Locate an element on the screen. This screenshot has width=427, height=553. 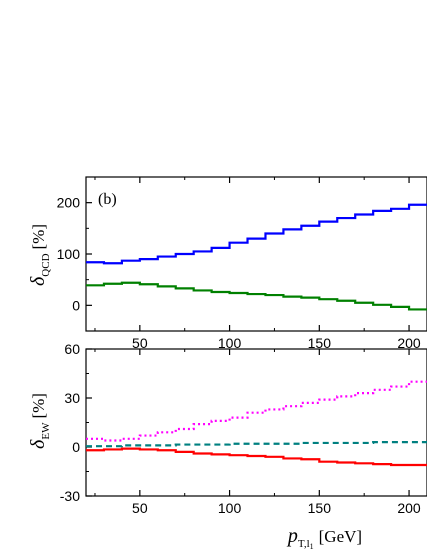
qcd-panel-label: (b) is located at coordinates (107, 199).